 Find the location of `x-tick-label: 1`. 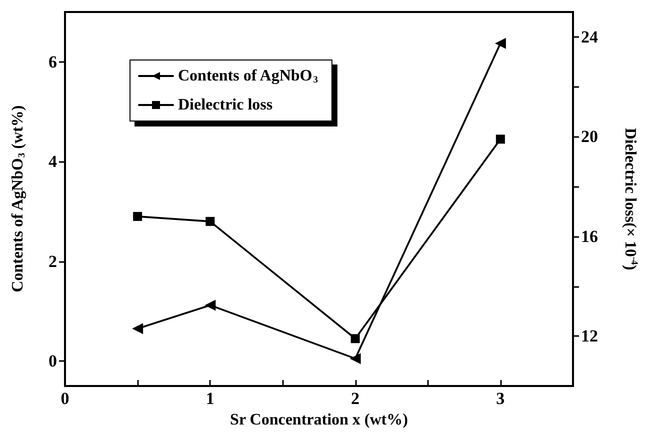

x-tick-label: 1 is located at coordinates (210, 398).